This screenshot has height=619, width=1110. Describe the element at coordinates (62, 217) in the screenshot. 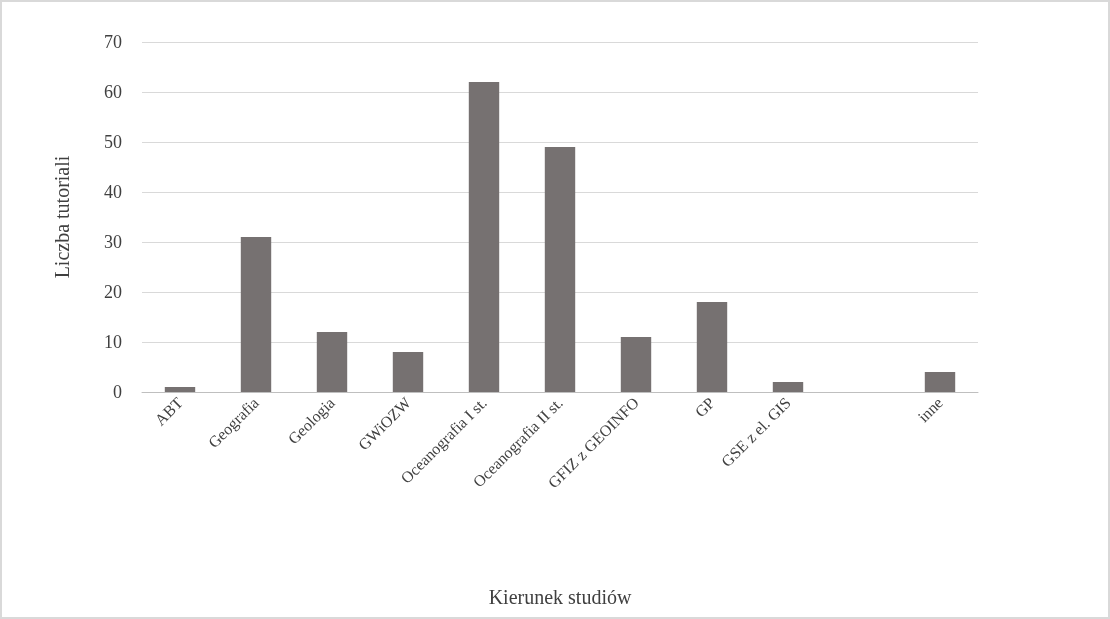

I see `y-axis-title: Liczba tutoriali` at that location.